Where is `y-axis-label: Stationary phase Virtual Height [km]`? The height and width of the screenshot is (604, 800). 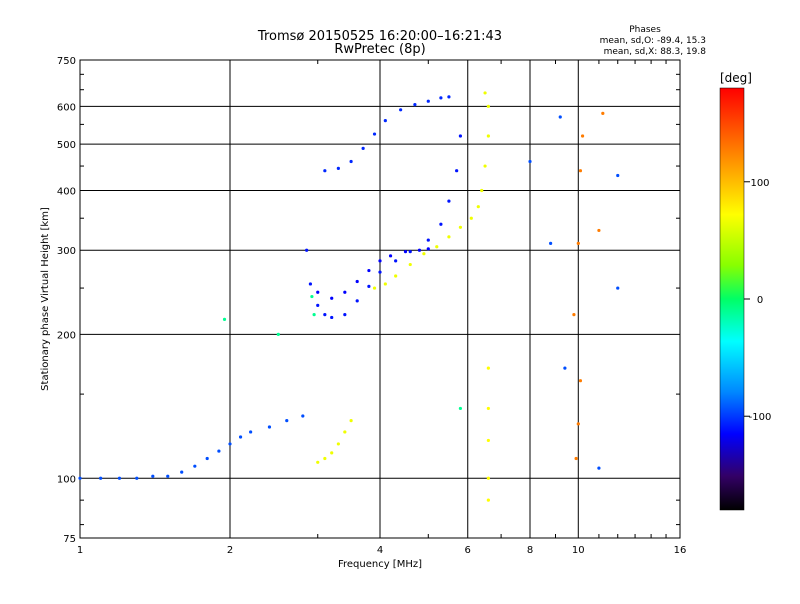 y-axis-label: Stationary phase Virtual Height [km] is located at coordinates (45, 299).